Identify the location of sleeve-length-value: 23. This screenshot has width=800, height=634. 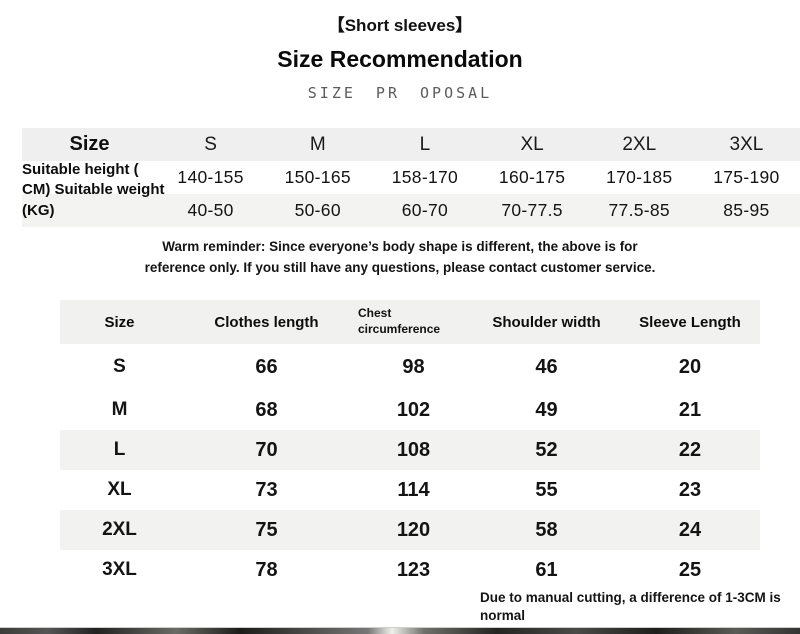
(690, 489).